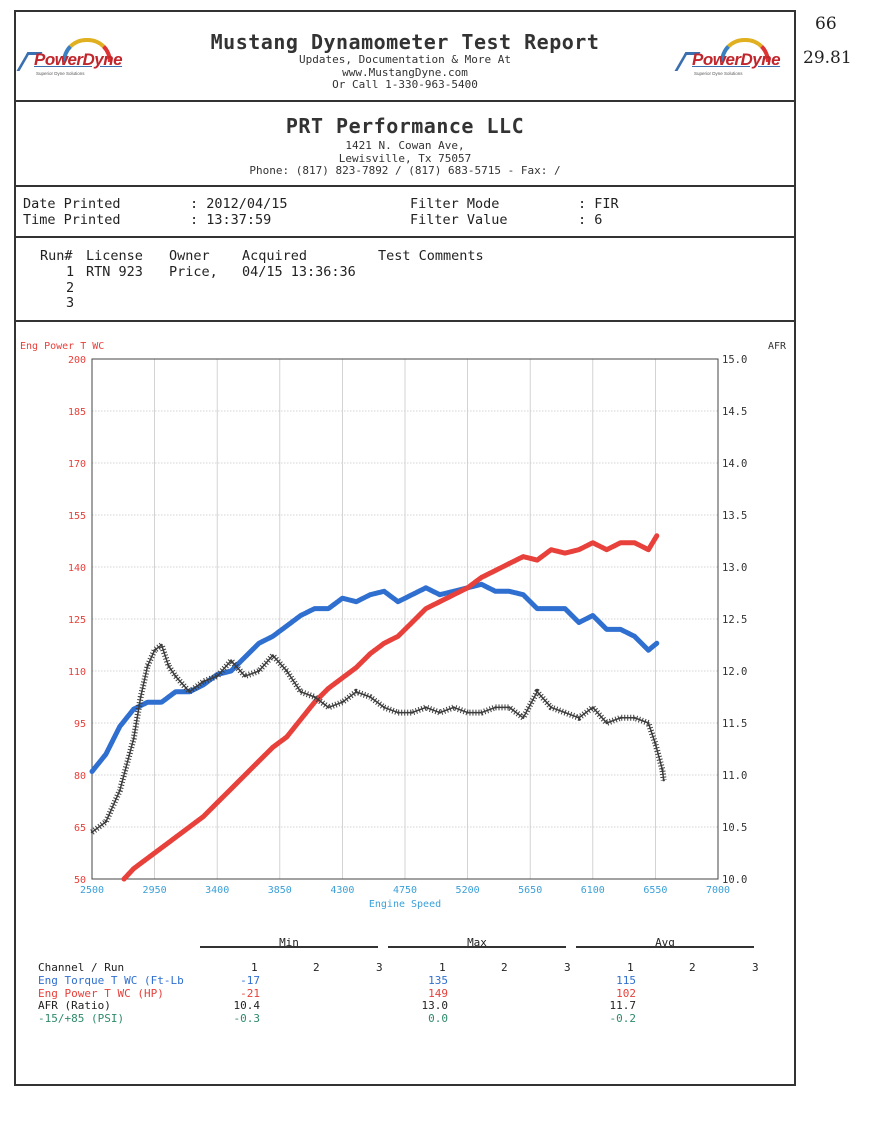 Image resolution: width=887 pixels, height=1148 pixels. Describe the element at coordinates (734, 568) in the screenshot. I see `y-right-tick-label: 13.0` at that location.